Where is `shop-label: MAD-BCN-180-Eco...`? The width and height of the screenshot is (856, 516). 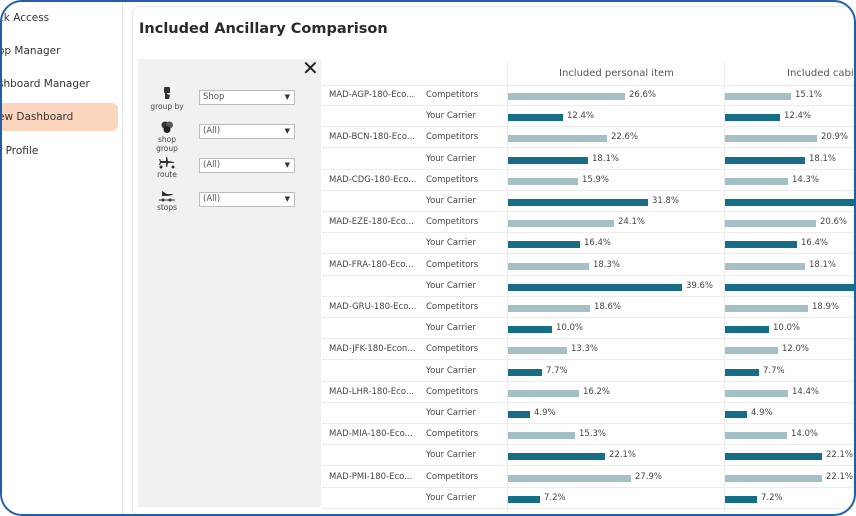
shop-label: MAD-BCN-180-Eco... is located at coordinates (372, 137).